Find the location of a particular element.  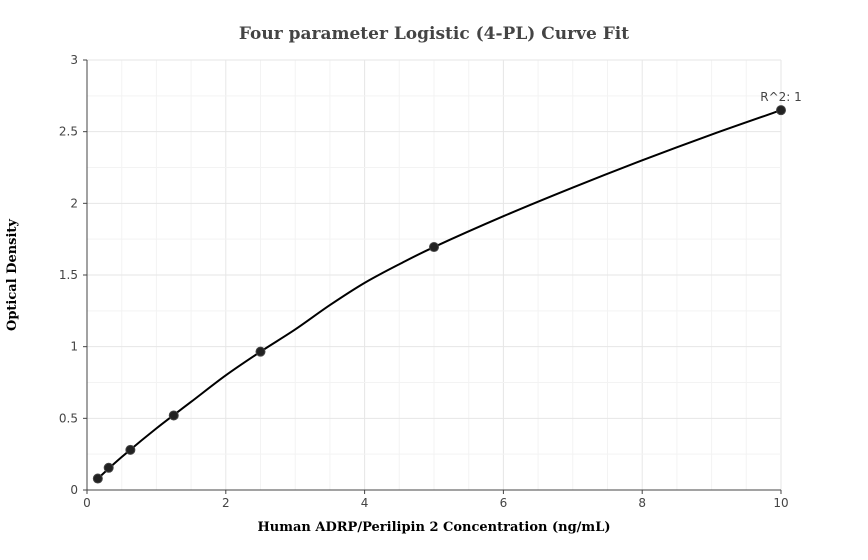

x-tick-label: 8 is located at coordinates (642, 503).